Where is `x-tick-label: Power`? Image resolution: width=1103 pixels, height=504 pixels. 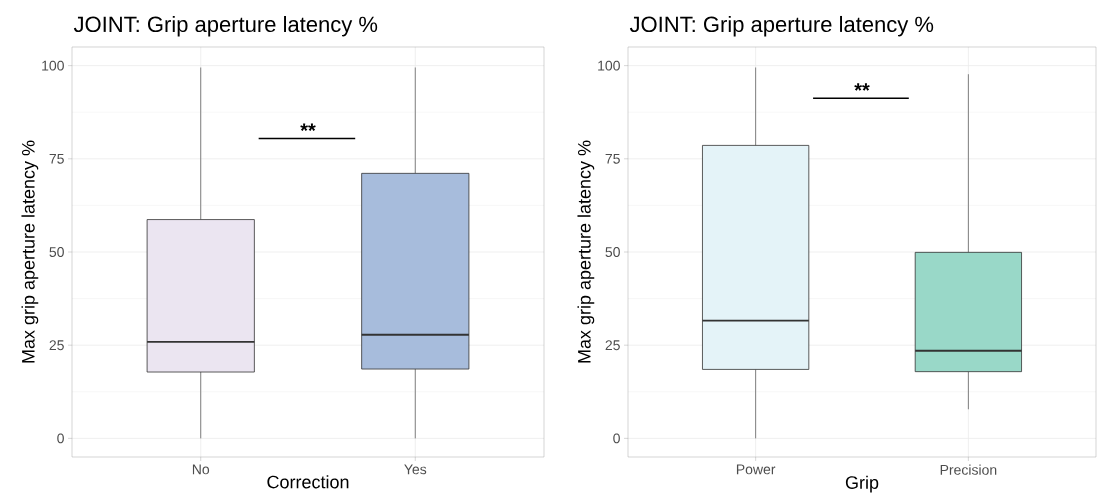 x-tick-label: Power is located at coordinates (756, 469).